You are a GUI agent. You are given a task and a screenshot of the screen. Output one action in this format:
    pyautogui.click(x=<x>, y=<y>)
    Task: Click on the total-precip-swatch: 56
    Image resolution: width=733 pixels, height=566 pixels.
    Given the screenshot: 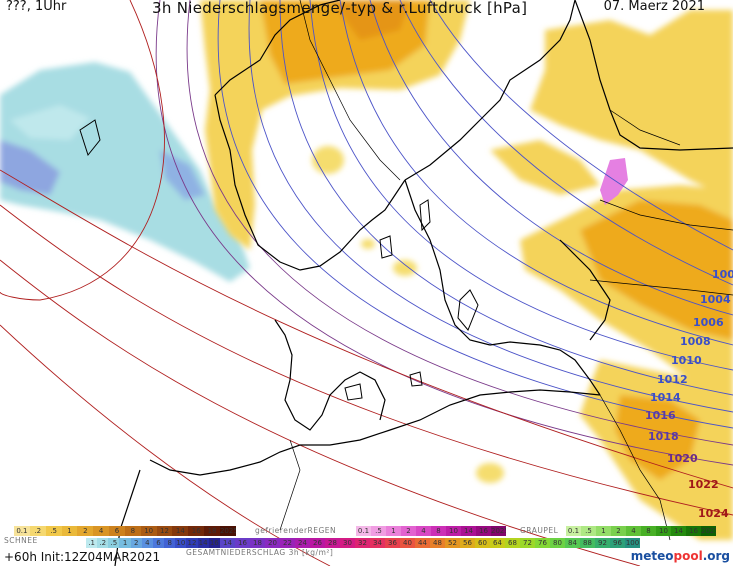 What is the action you would take?
    pyautogui.click(x=467, y=543)
    